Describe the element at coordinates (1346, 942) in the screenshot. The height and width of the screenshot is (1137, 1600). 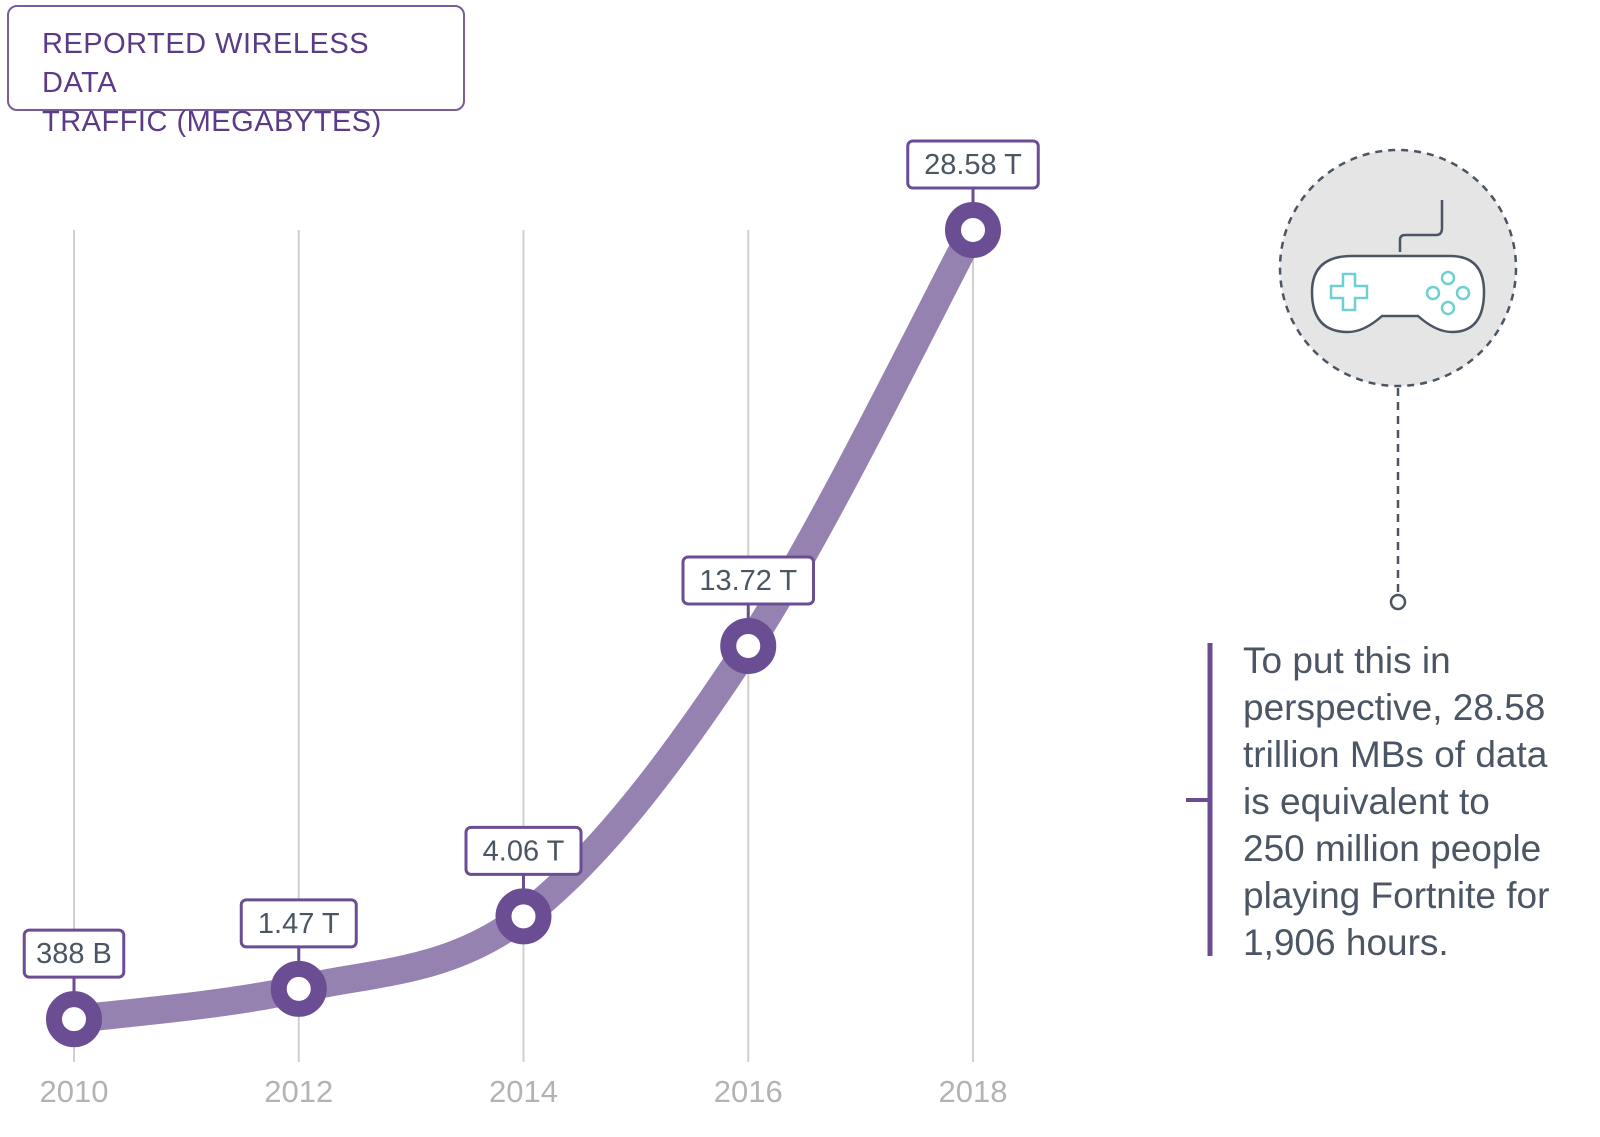
I see `note-line: 1,906 hours.` at that location.